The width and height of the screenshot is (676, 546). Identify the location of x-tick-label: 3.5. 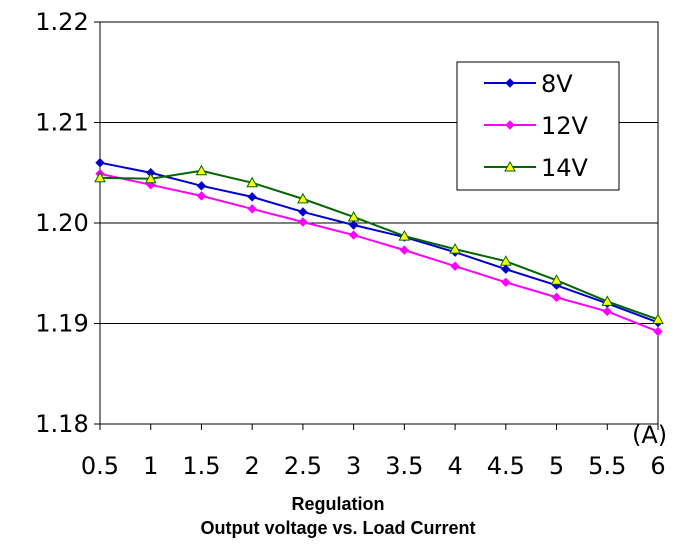
(404, 466).